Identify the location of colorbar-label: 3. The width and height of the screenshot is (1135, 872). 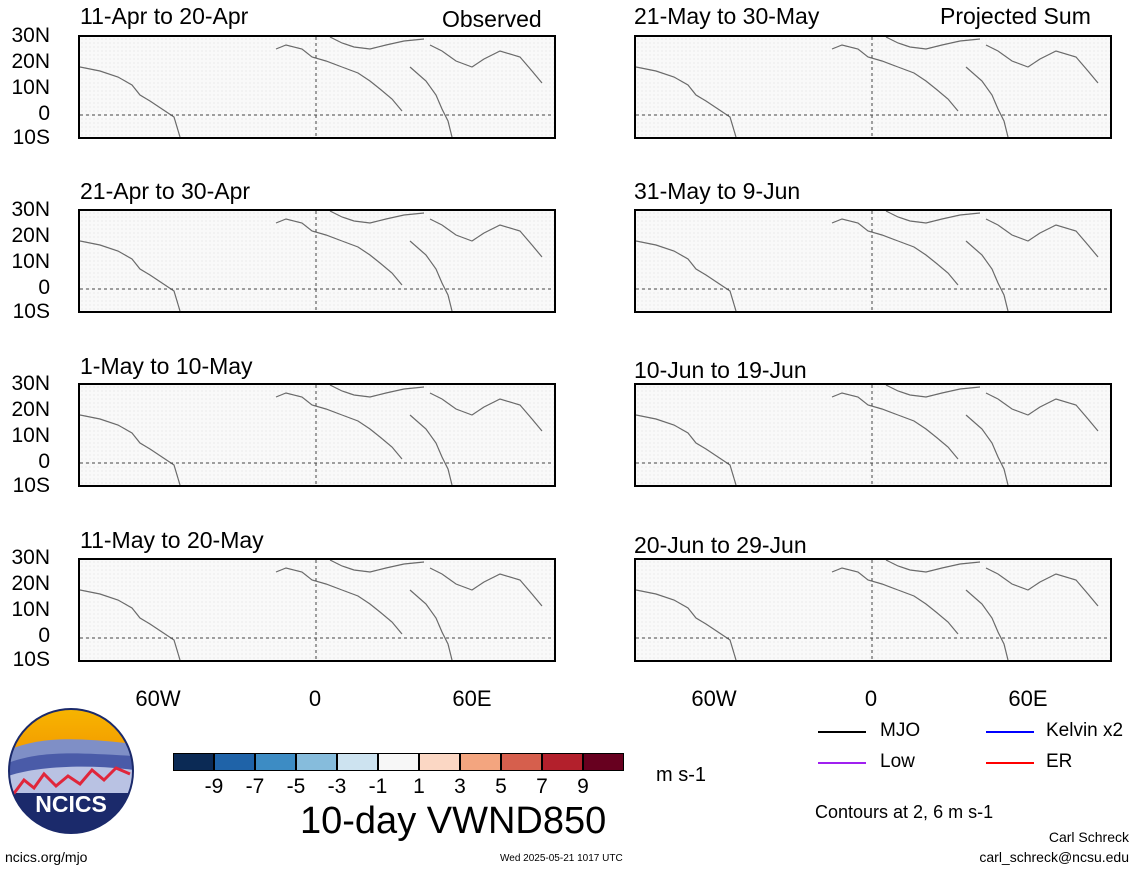
(460, 786).